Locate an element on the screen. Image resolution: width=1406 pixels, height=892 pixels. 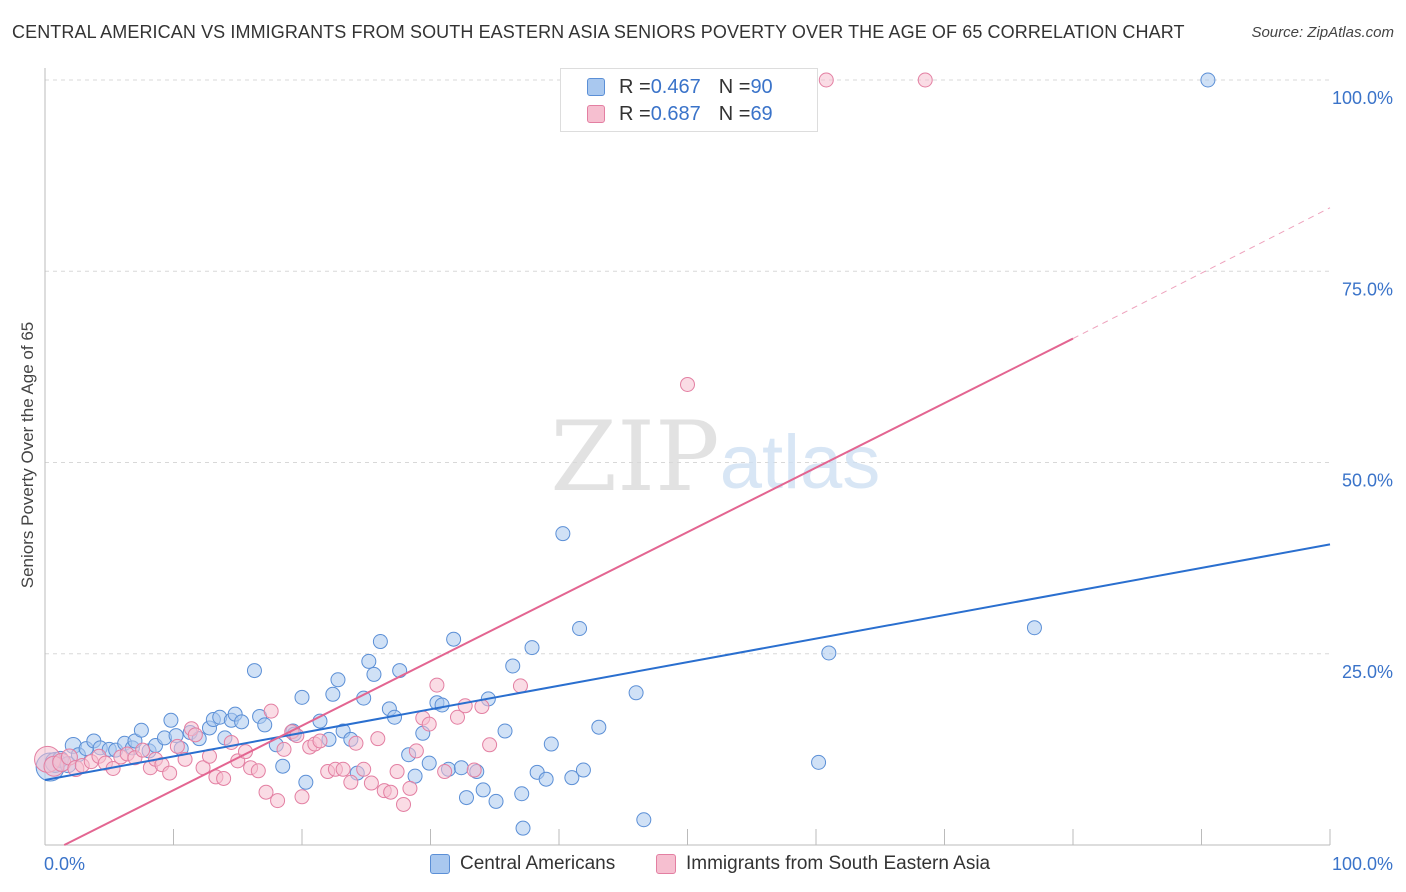
watermark-atlas: atlas is located at coordinates (800, 462).